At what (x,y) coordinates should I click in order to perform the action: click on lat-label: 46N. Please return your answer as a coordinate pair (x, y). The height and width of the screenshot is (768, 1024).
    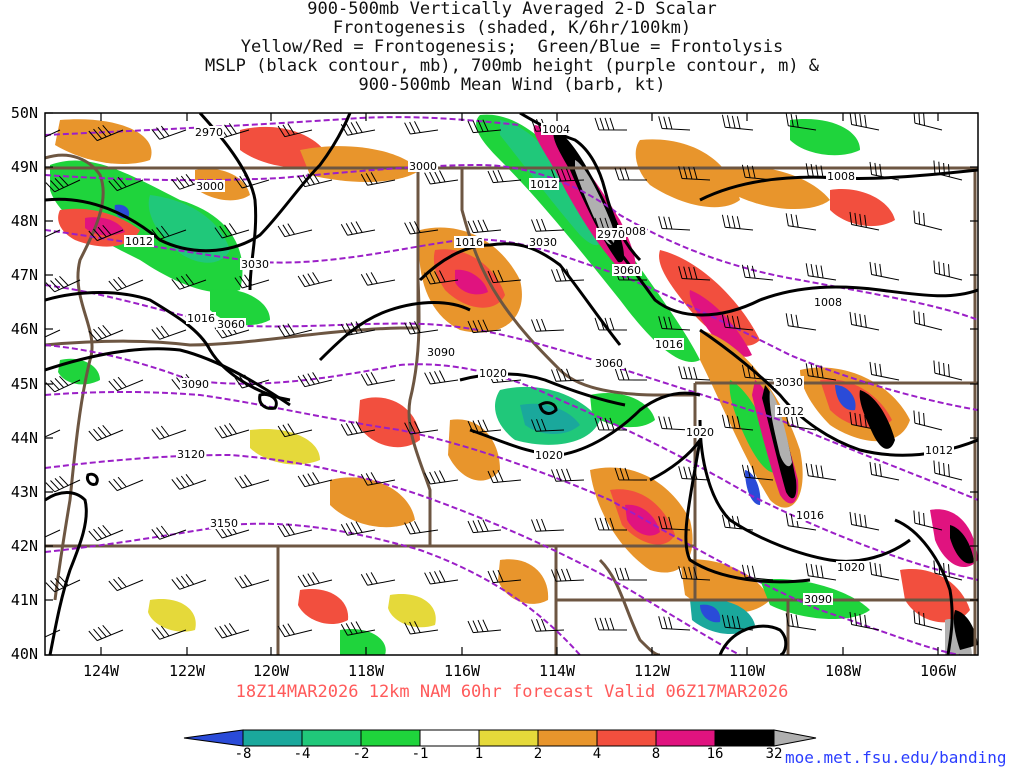
    Looking at the image, I should click on (24, 329).